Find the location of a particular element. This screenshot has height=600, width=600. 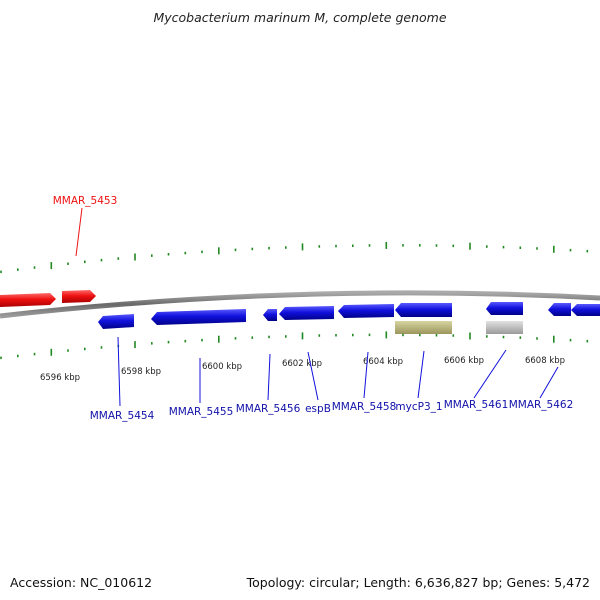

gene-arrow-mmar-5462-a is located at coordinates (559, 309).